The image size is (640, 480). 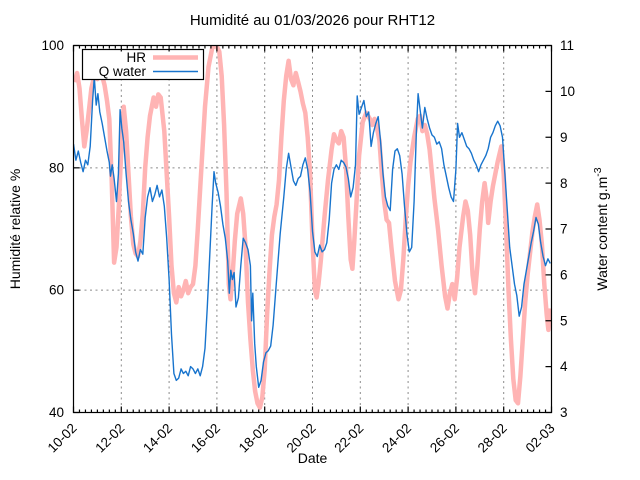 I want to click on x-tick-label: 10-02, so click(x=62, y=438).